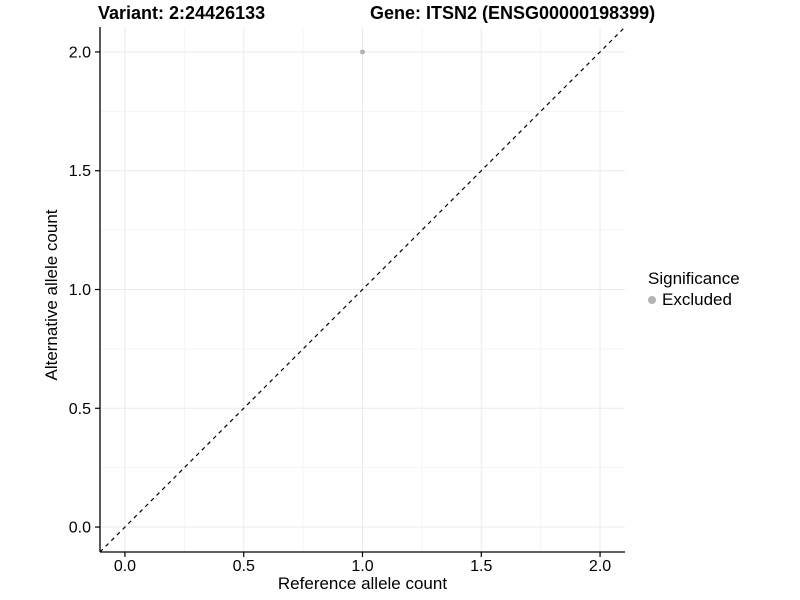 The height and width of the screenshot is (600, 800). Describe the element at coordinates (362, 583) in the screenshot. I see `x-axis-title: Reference allele count` at that location.